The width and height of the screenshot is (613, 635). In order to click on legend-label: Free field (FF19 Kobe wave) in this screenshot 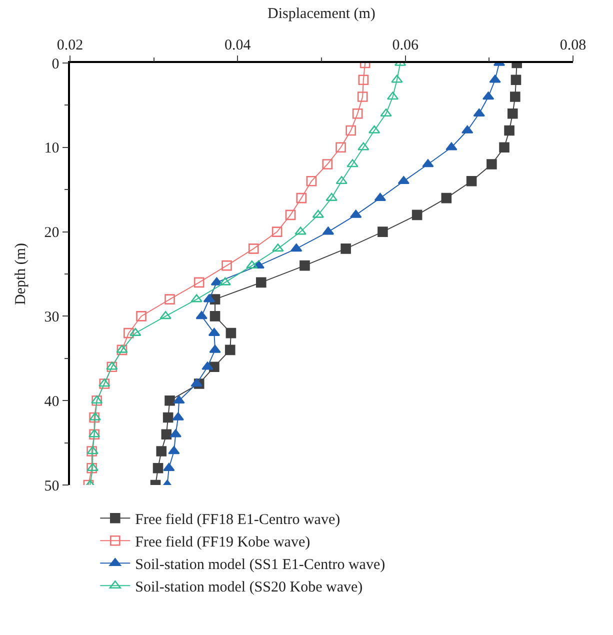, I will do `click(222, 542)`.